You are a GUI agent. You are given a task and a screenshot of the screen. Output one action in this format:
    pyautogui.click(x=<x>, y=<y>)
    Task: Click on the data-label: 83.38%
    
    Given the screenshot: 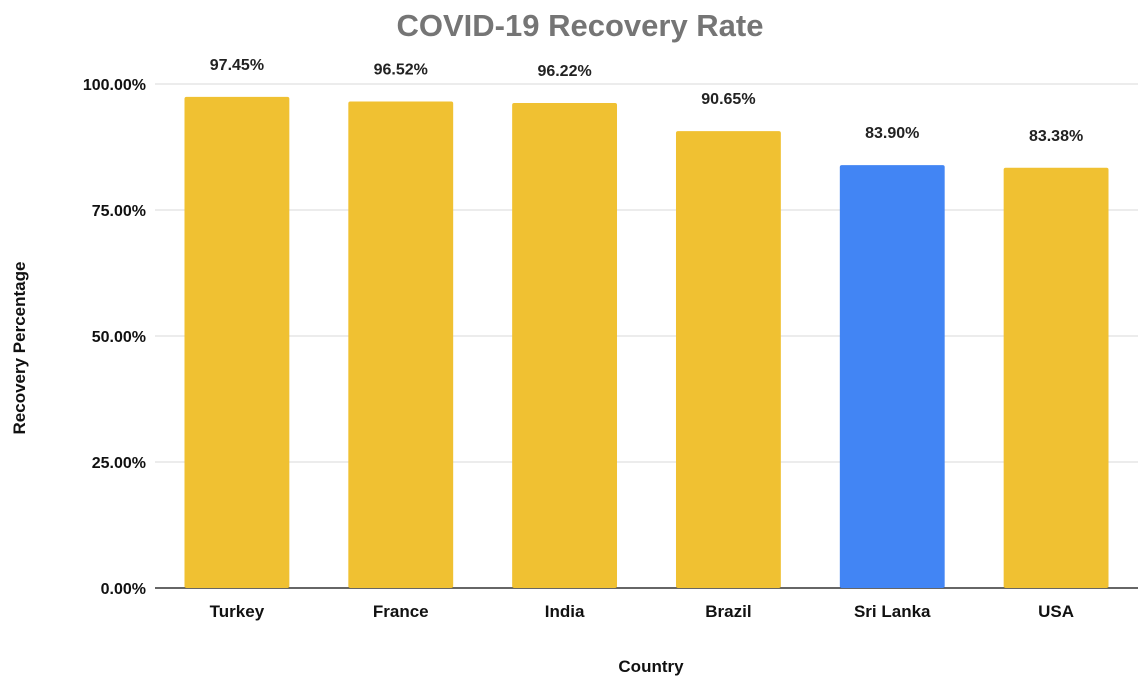 What is the action you would take?
    pyautogui.click(x=1056, y=136)
    